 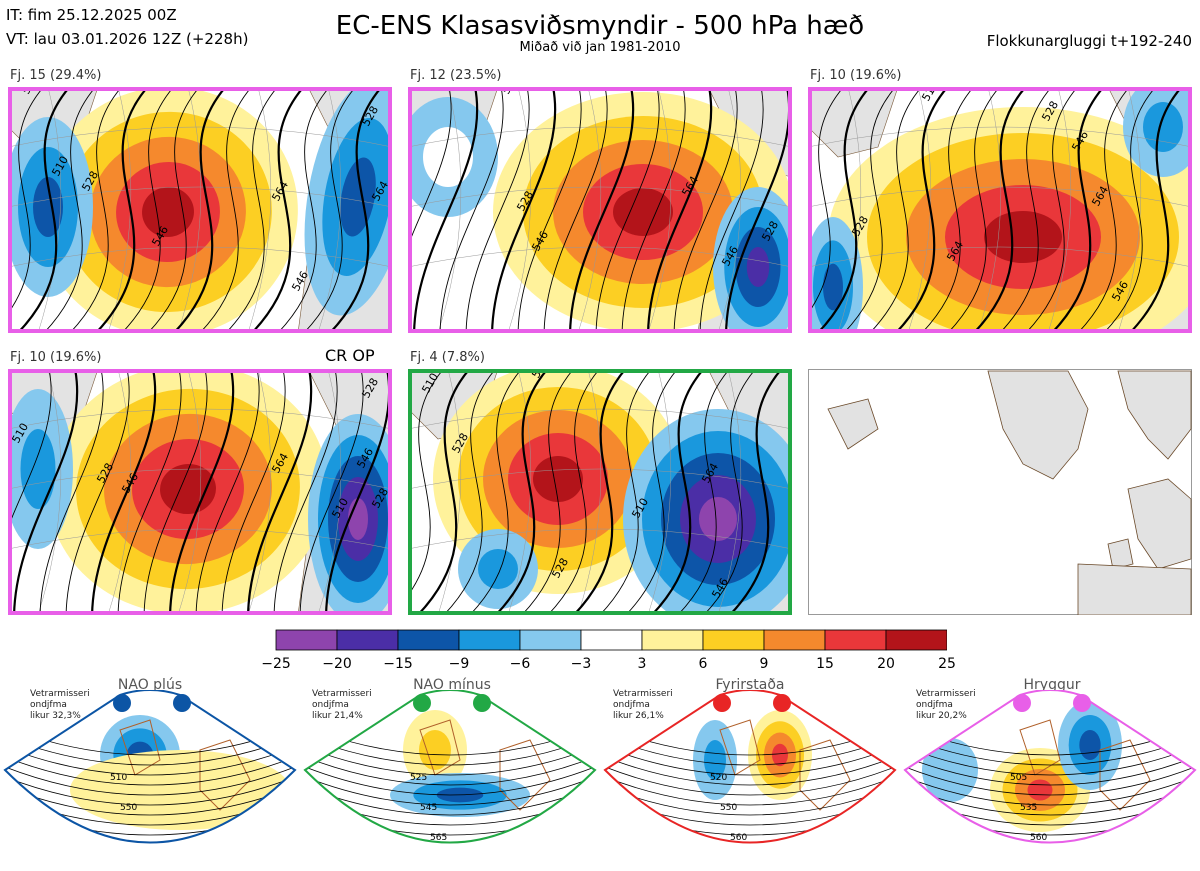 What do you see at coordinates (435, 750) in the screenshot?
I see `regime-anomaly` at bounding box center [435, 750].